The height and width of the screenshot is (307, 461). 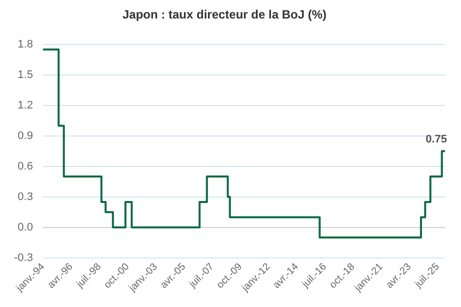 I want to click on y-tick-label: 0.9, so click(x=25, y=136).